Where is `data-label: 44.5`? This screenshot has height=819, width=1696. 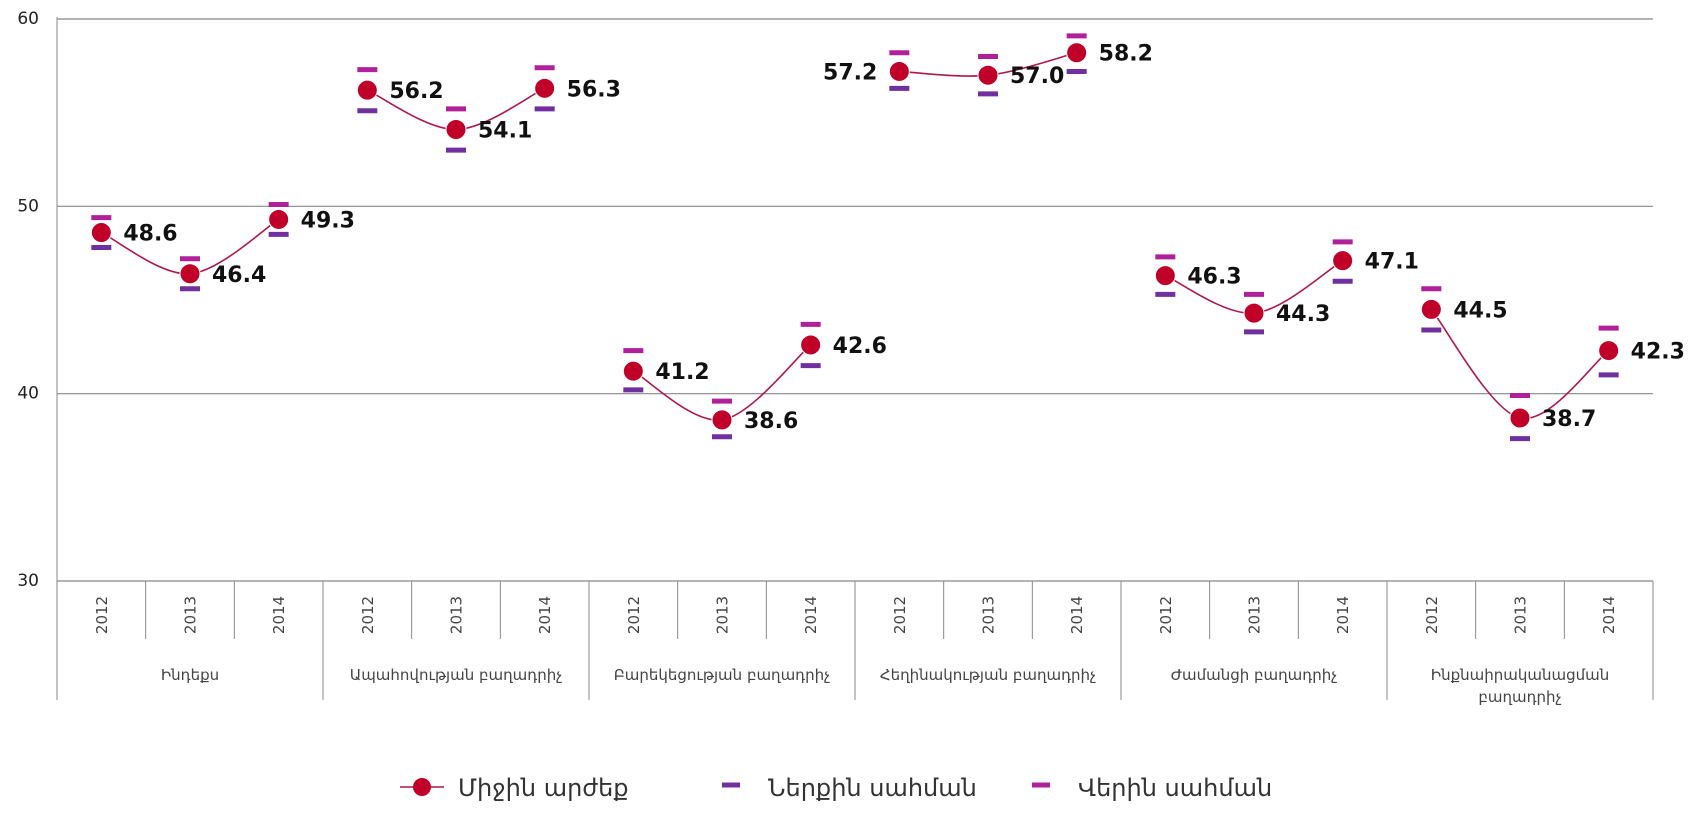 data-label: 44.5 is located at coordinates (1480, 310).